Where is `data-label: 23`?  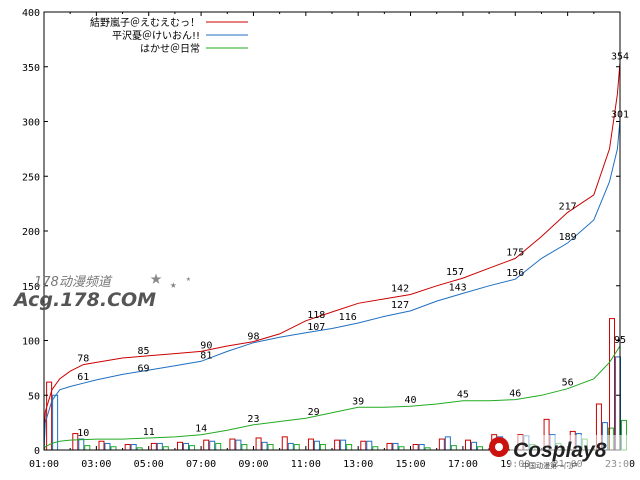
data-label: 23 is located at coordinates (253, 419).